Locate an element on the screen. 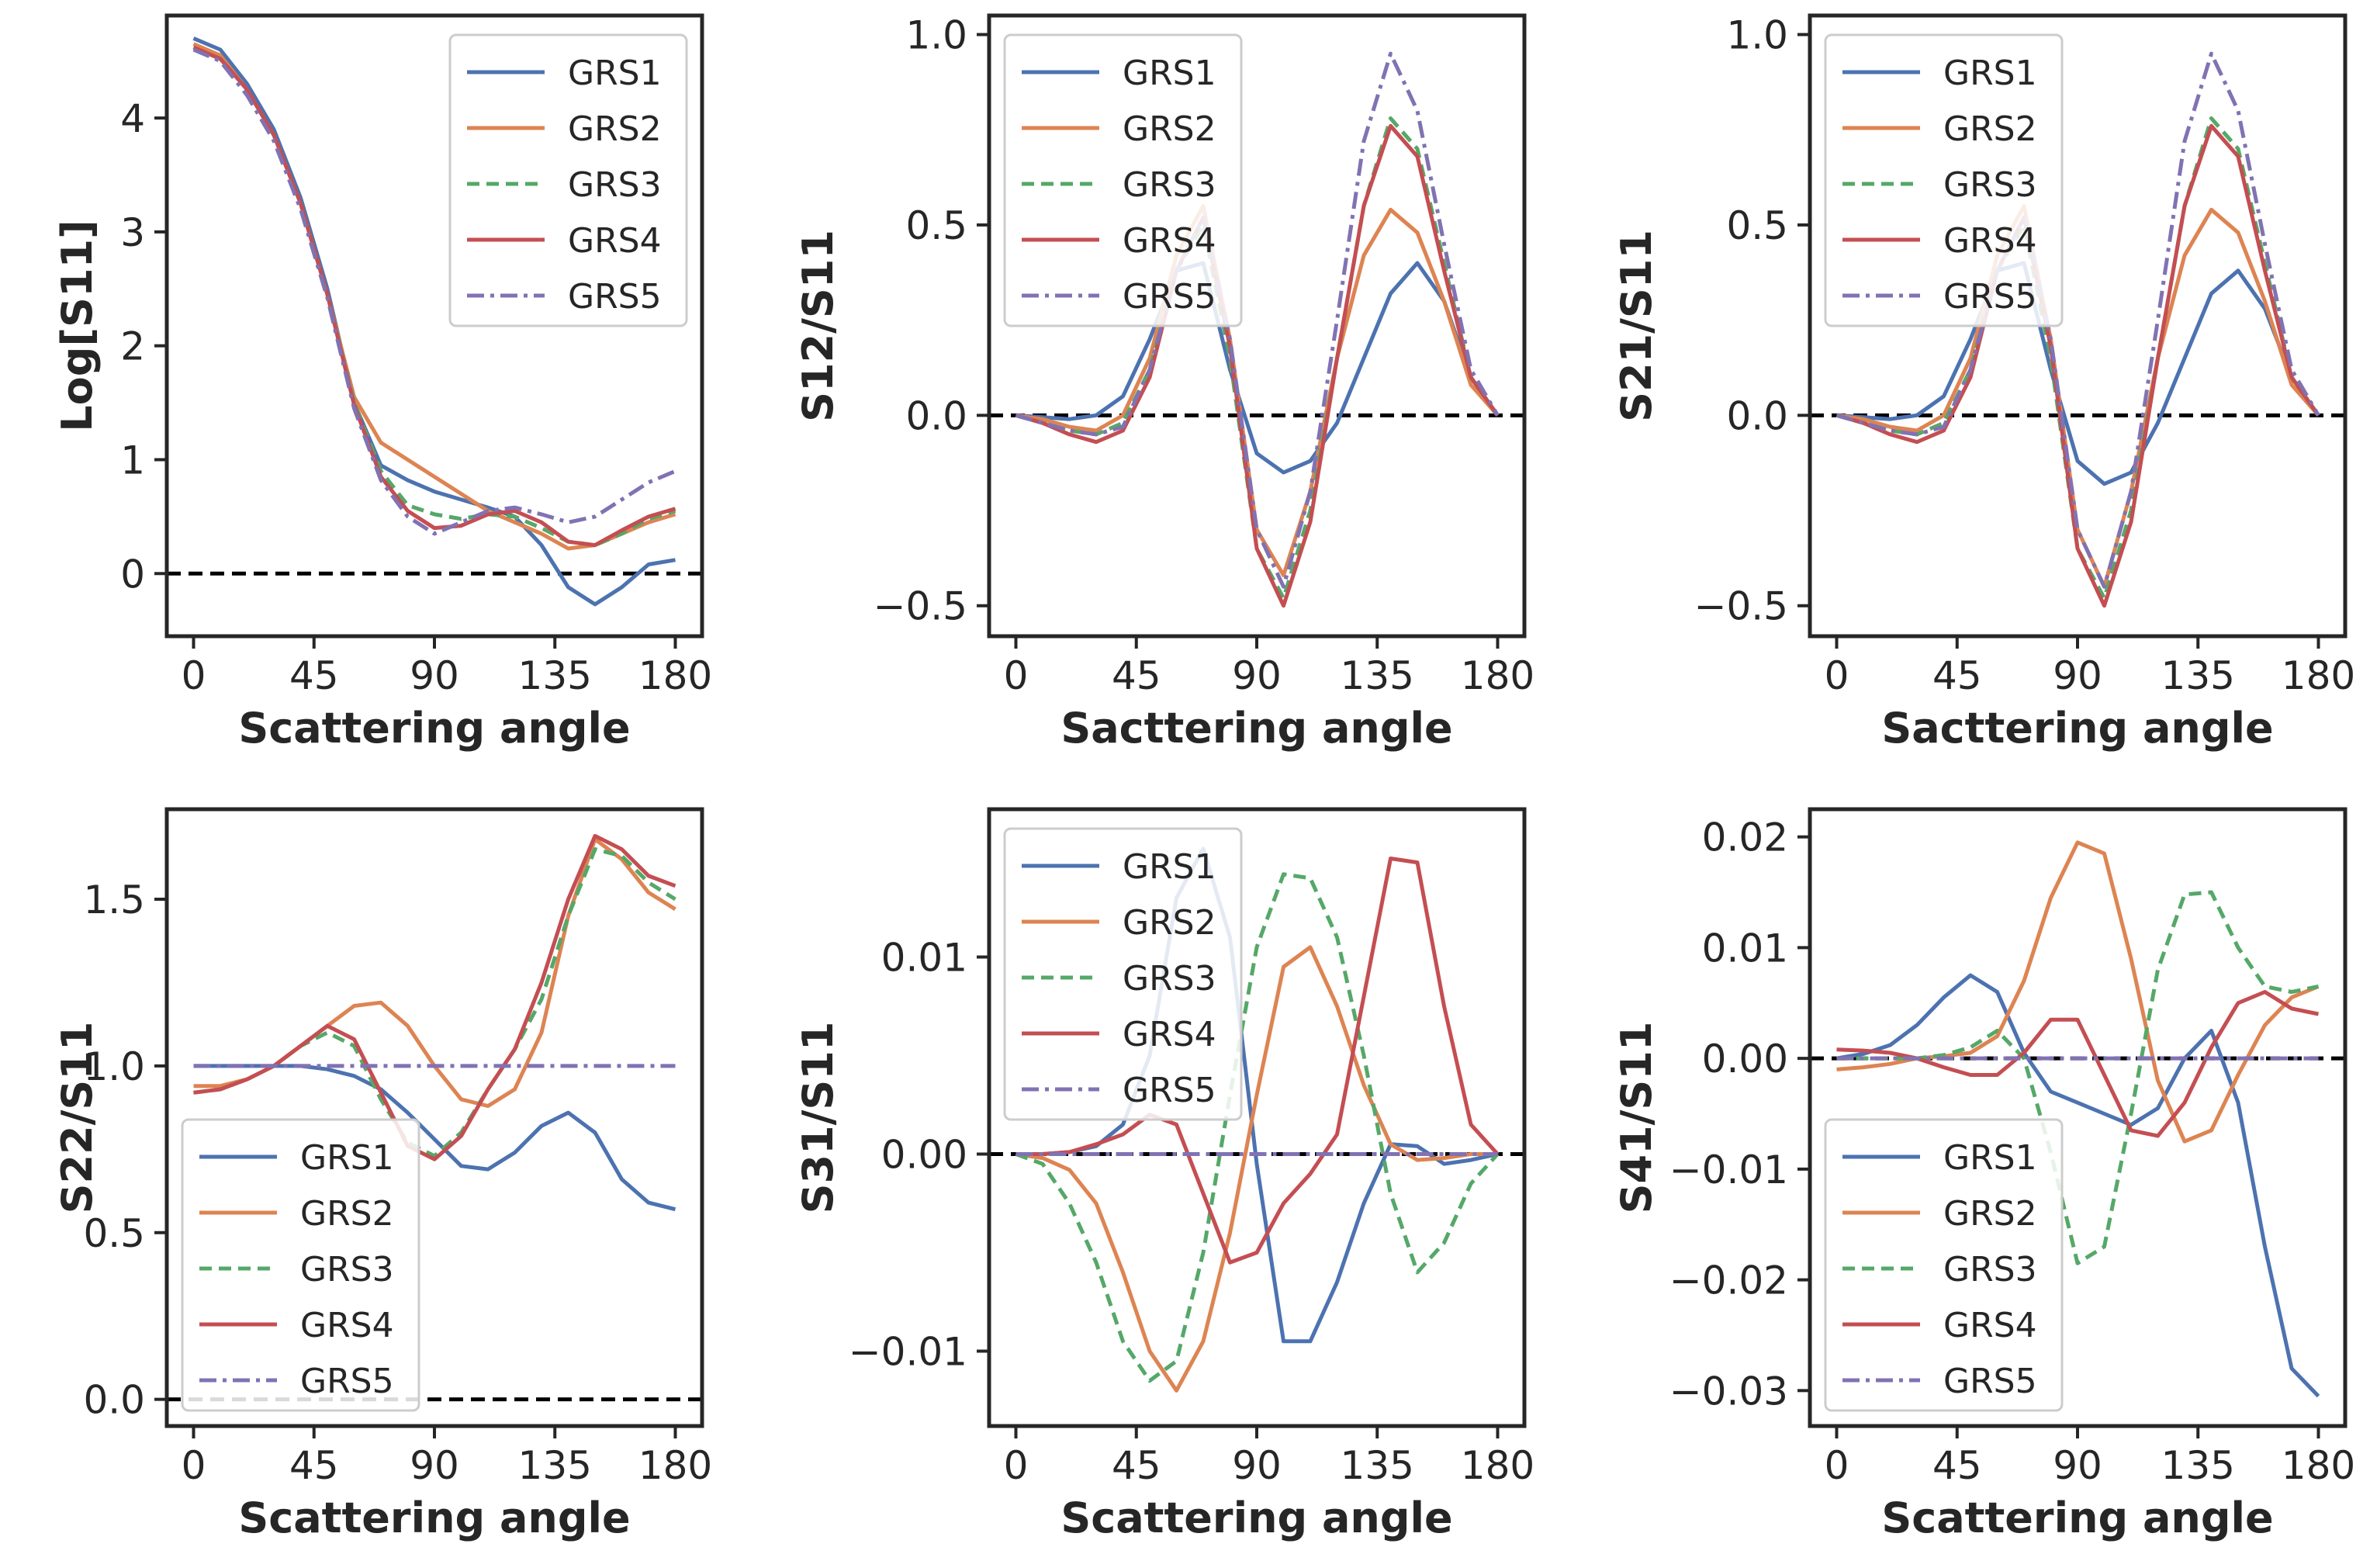  y-axis-label: S31/S11 is located at coordinates (818, 1118).